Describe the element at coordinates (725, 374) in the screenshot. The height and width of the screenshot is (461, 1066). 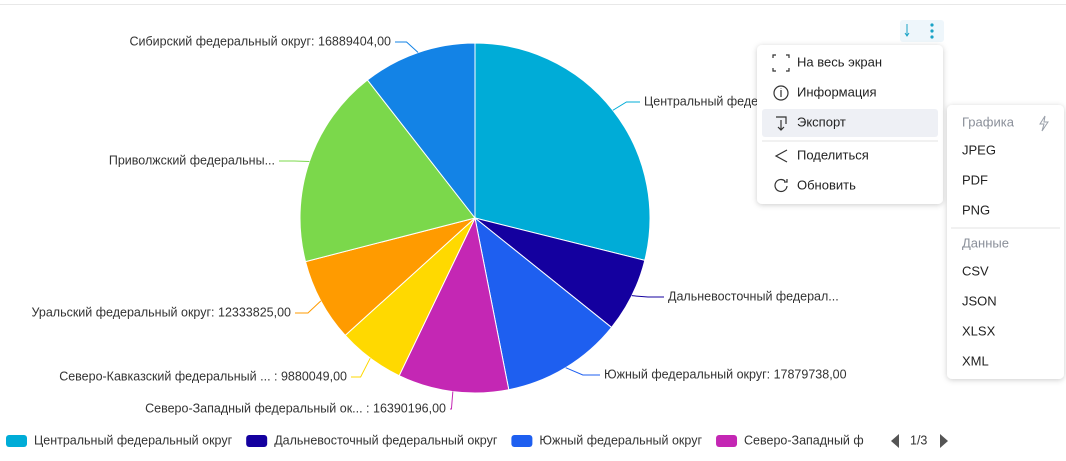
I see `slice-label: Южный федеральный округ: 17879738,00` at that location.